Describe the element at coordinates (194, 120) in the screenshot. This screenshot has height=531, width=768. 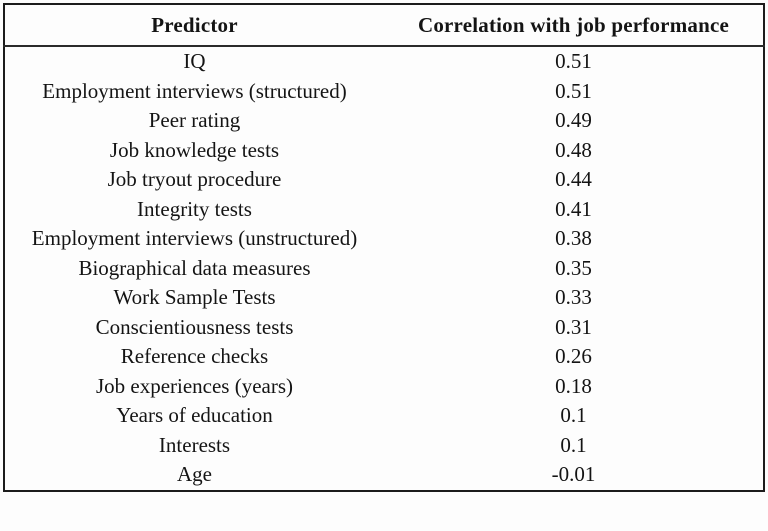
I see `predictor-cell: Peer rating` at that location.